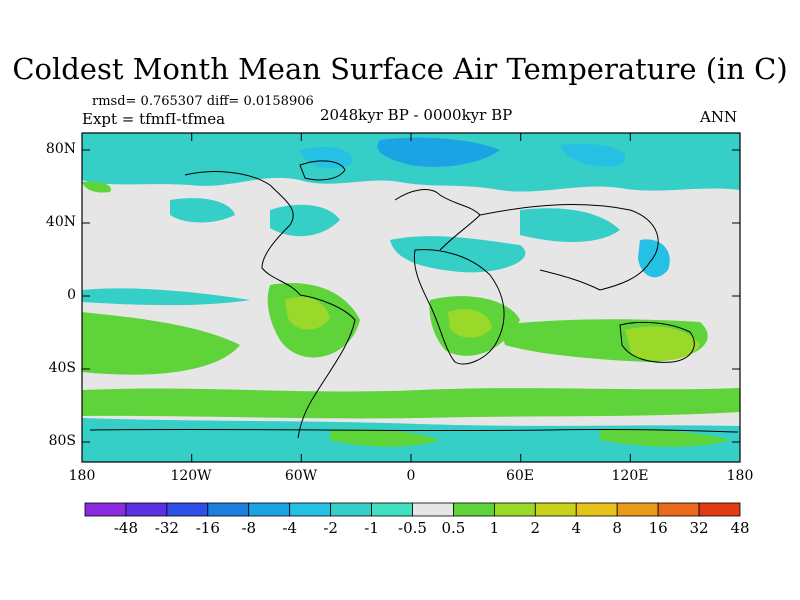  Describe the element at coordinates (570, 225) in the screenshot. I see `region-asia-cool` at that location.